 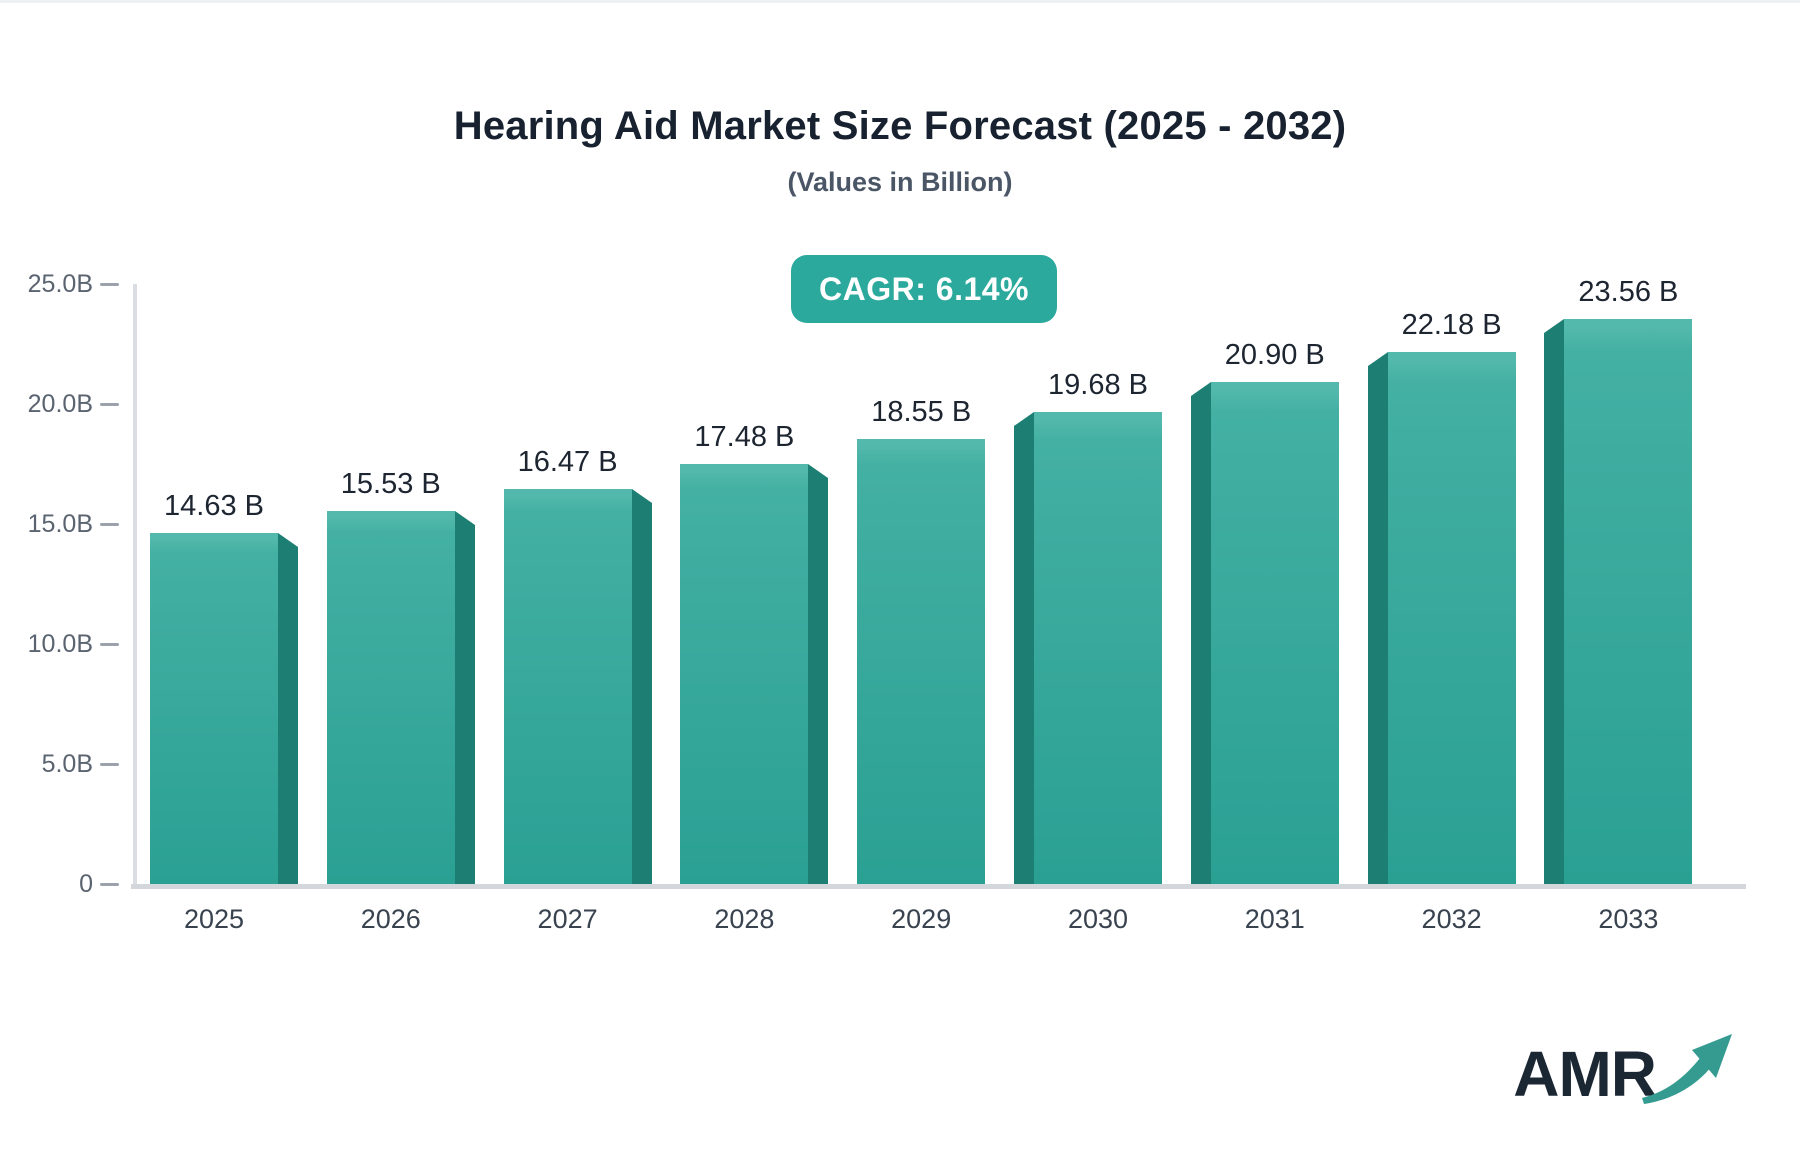 I want to click on y-tick-label: 15.0B, so click(x=60, y=524).